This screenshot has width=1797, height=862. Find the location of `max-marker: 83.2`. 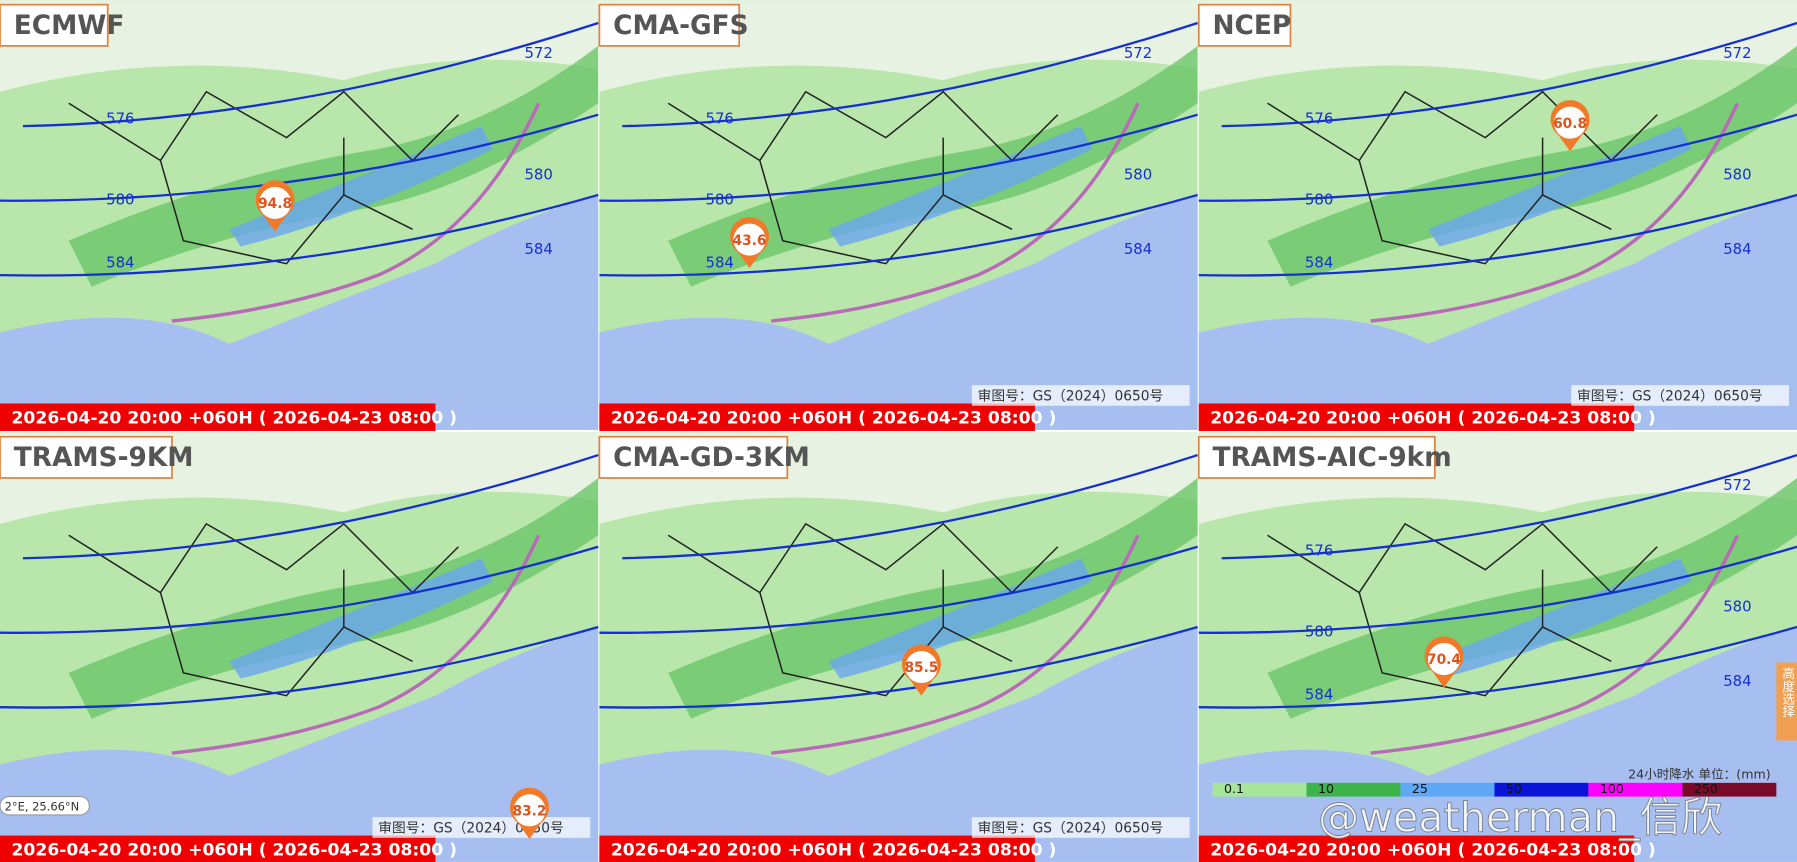

max-marker: 83.2 is located at coordinates (529, 813).